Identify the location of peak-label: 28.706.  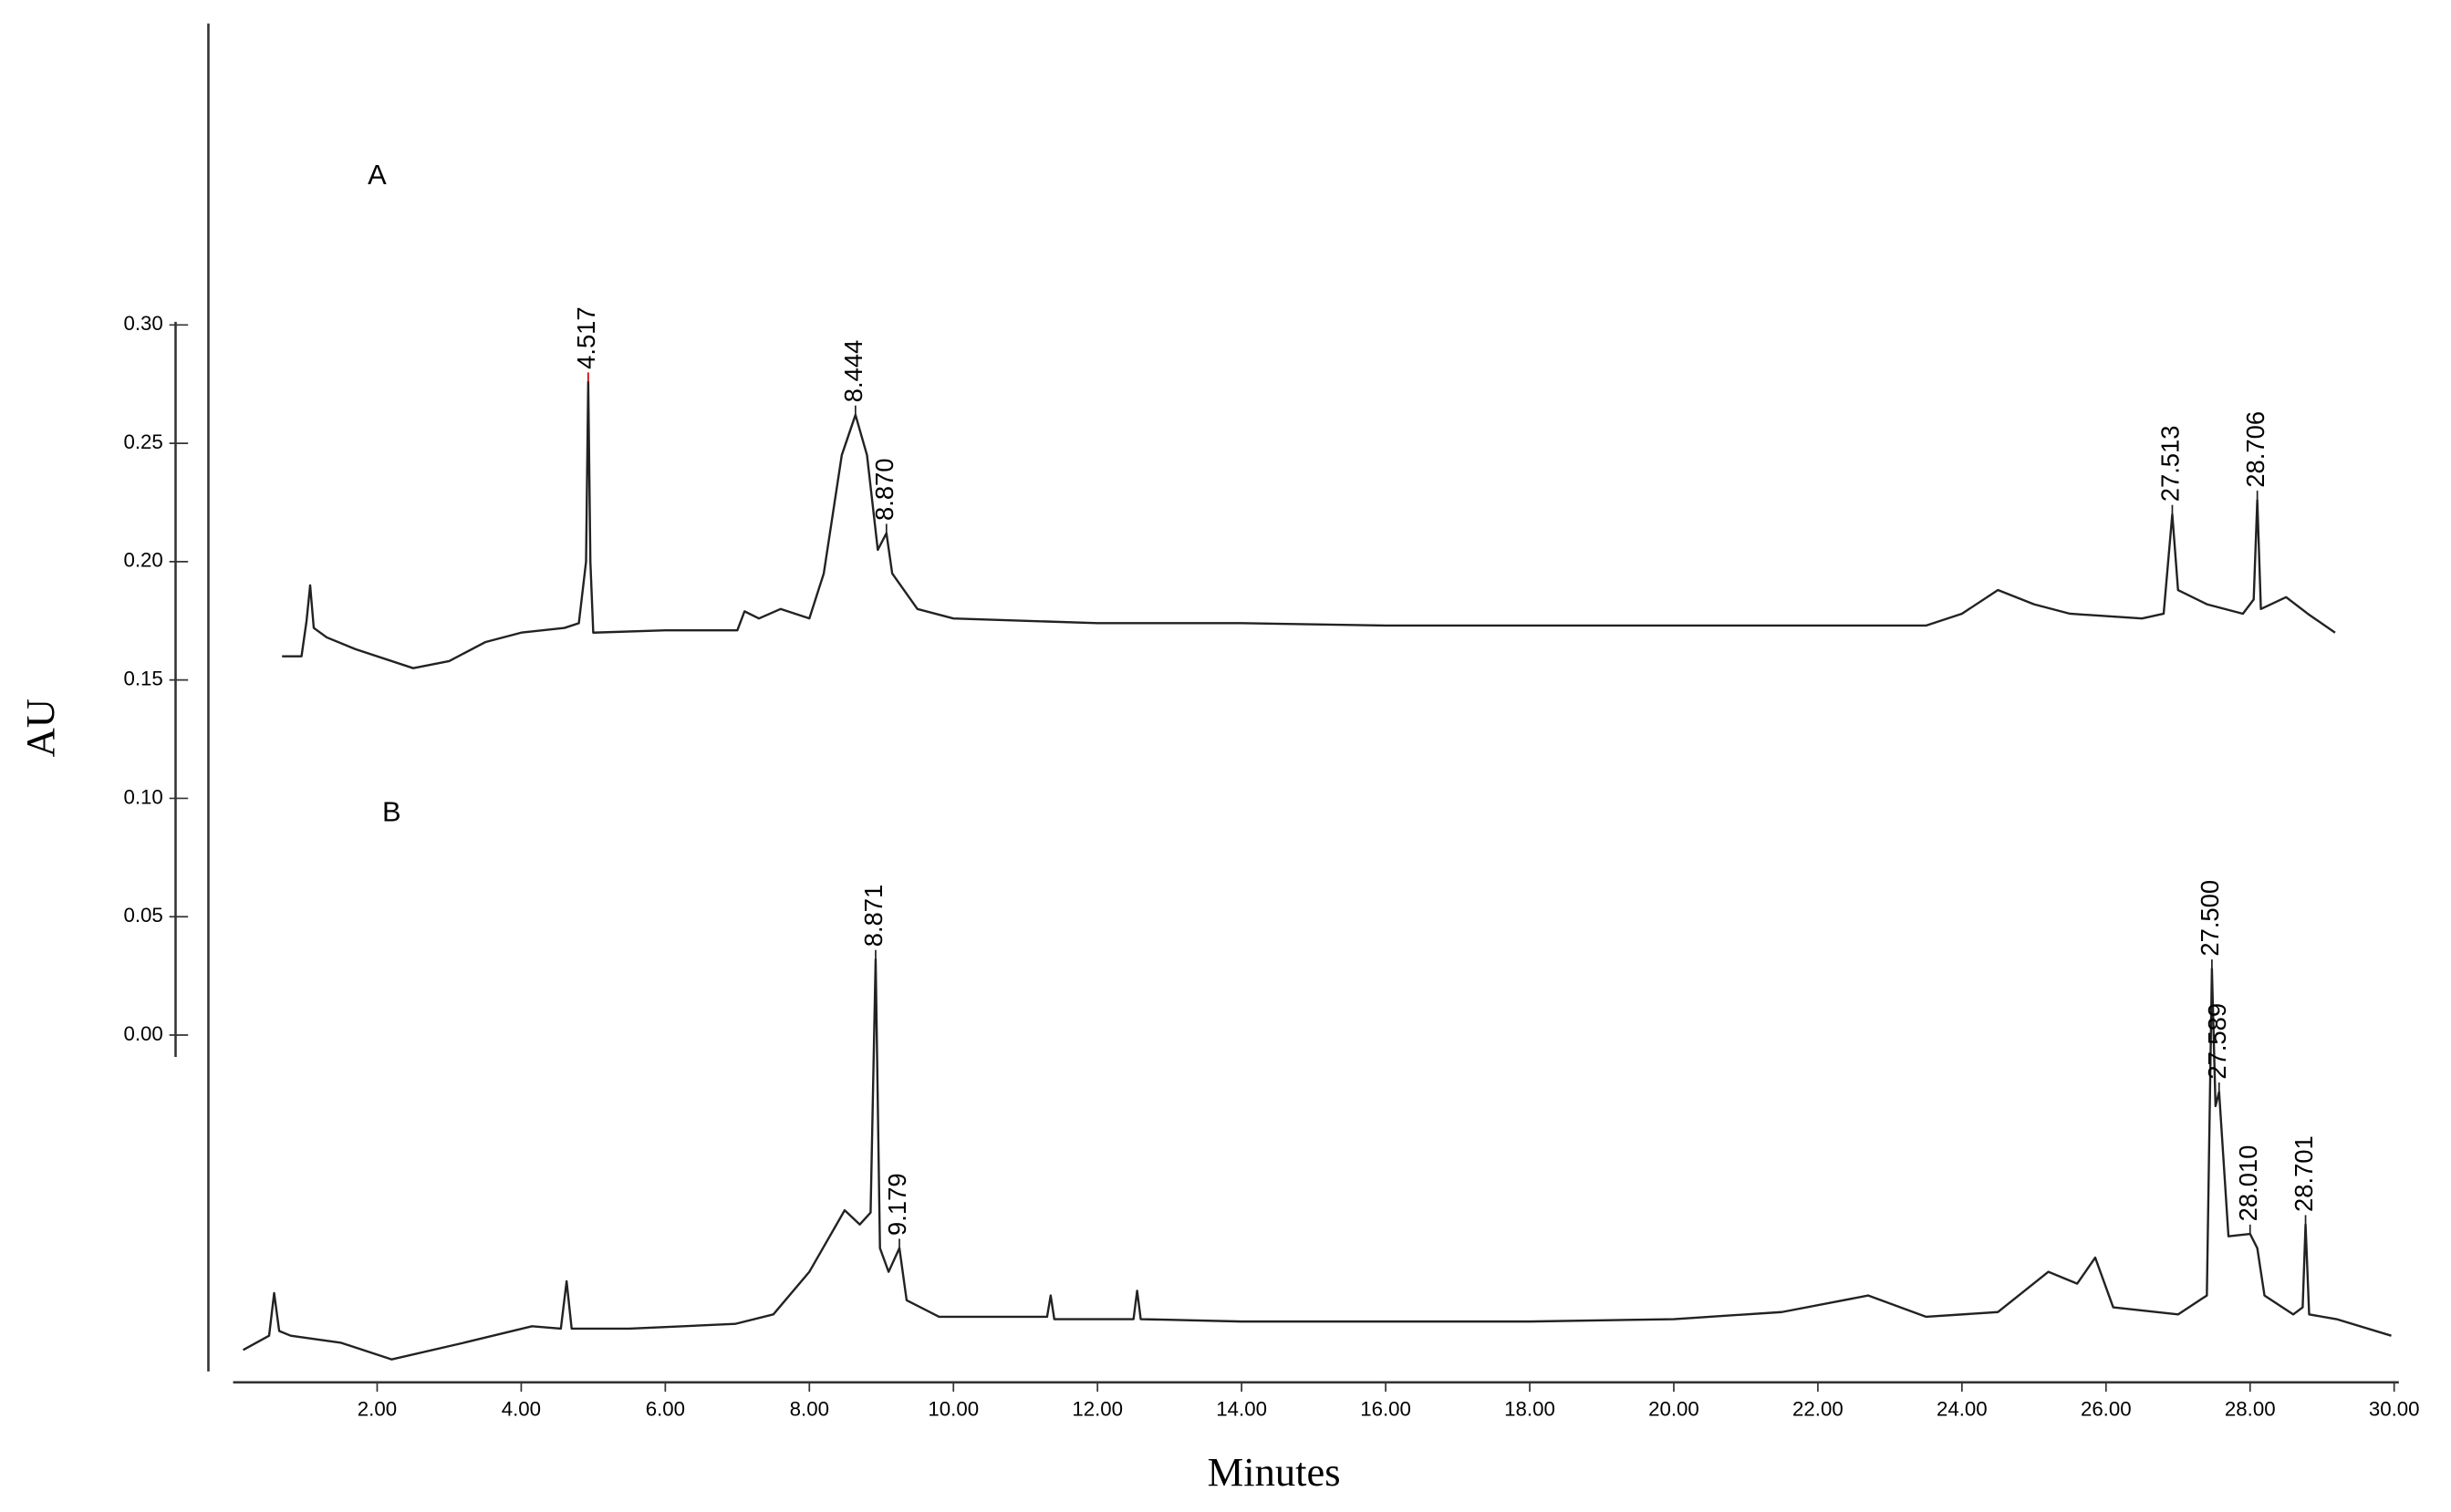
(2255, 449).